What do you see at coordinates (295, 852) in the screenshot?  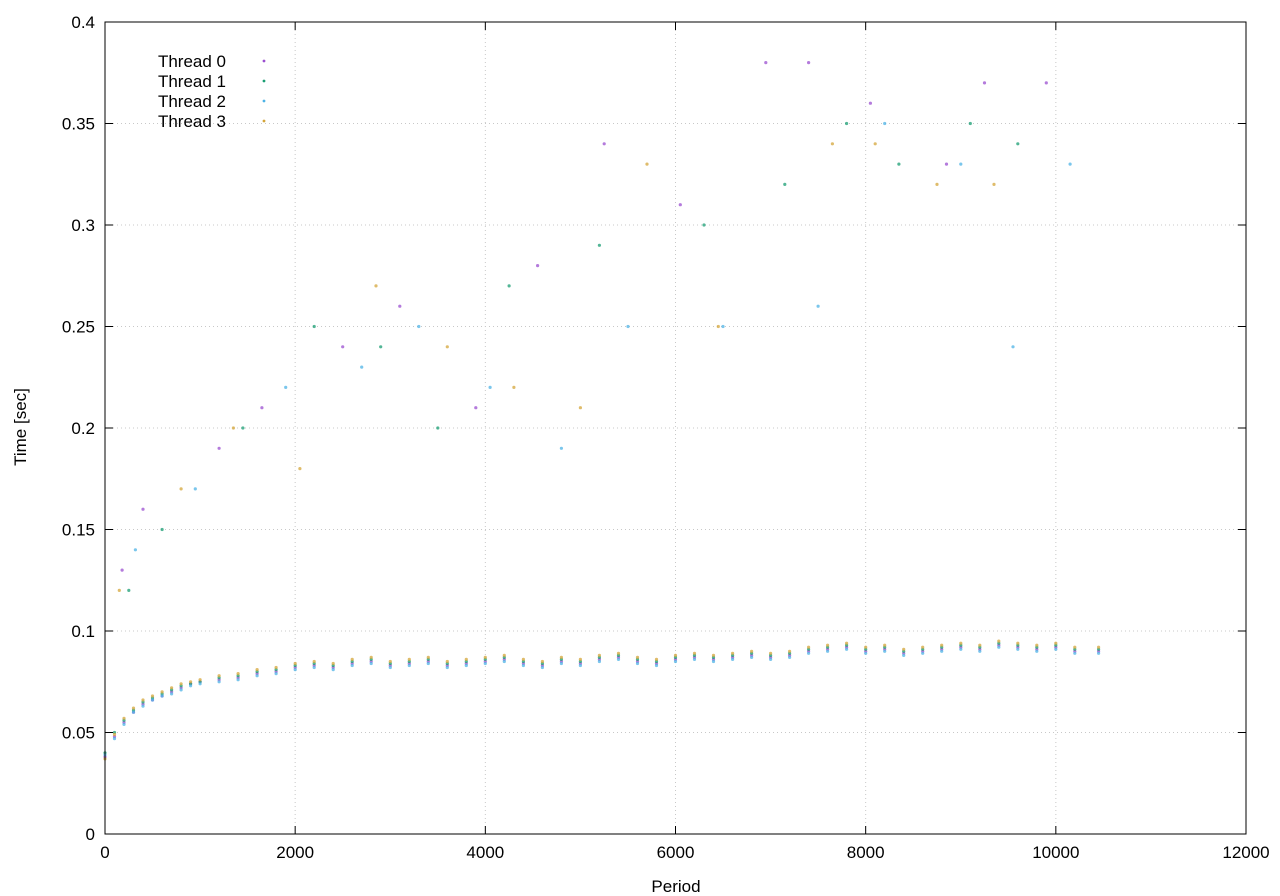 I see `x-tick-label: 2000` at bounding box center [295, 852].